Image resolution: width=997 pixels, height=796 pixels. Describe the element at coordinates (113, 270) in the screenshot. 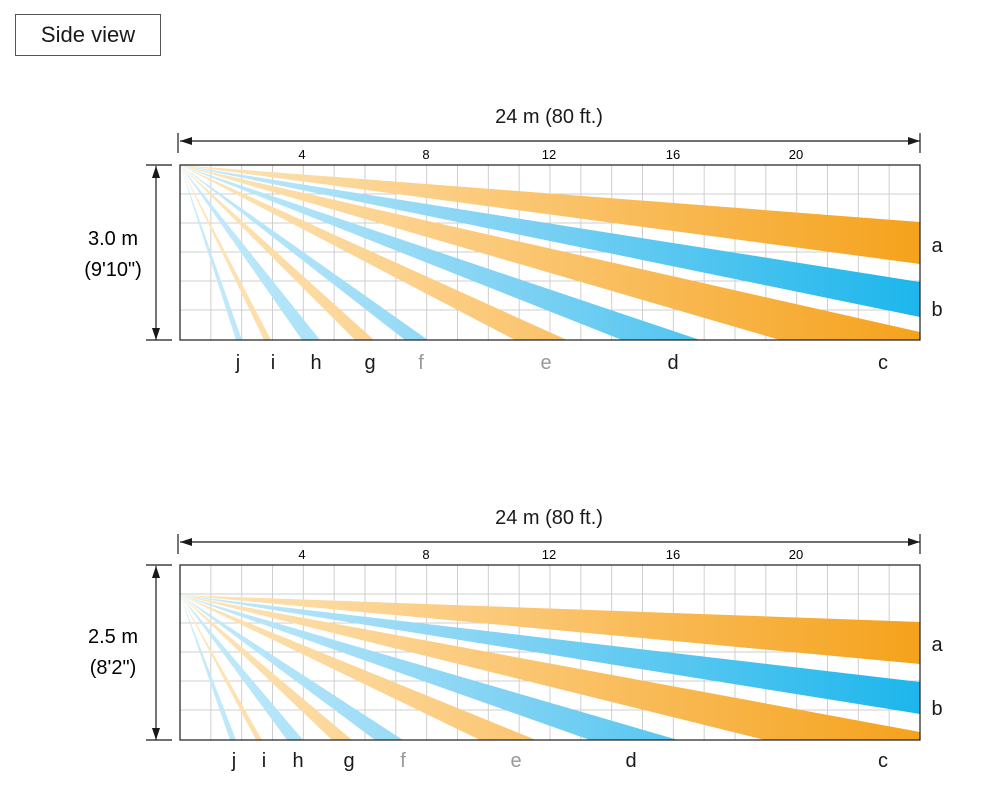

I see `height-label-imperial: (9'10")` at that location.